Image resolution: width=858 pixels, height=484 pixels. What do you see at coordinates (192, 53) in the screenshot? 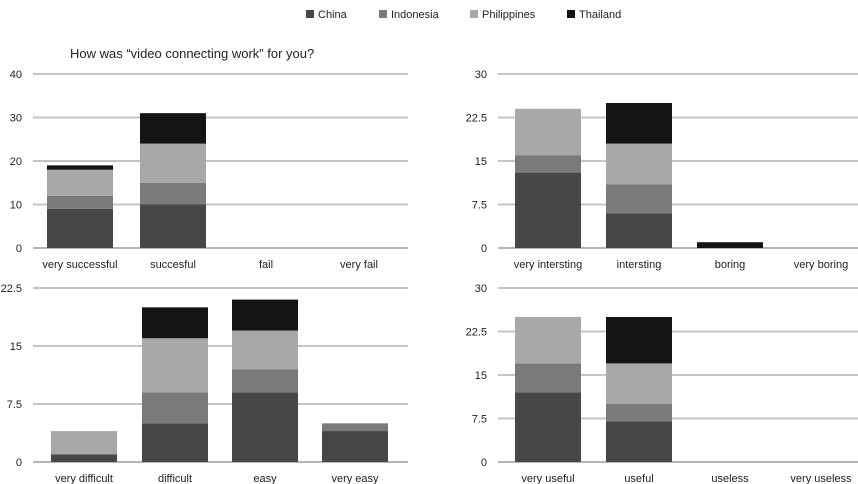
I see `chart-title: How was “video connecting work” for you?` at bounding box center [192, 53].